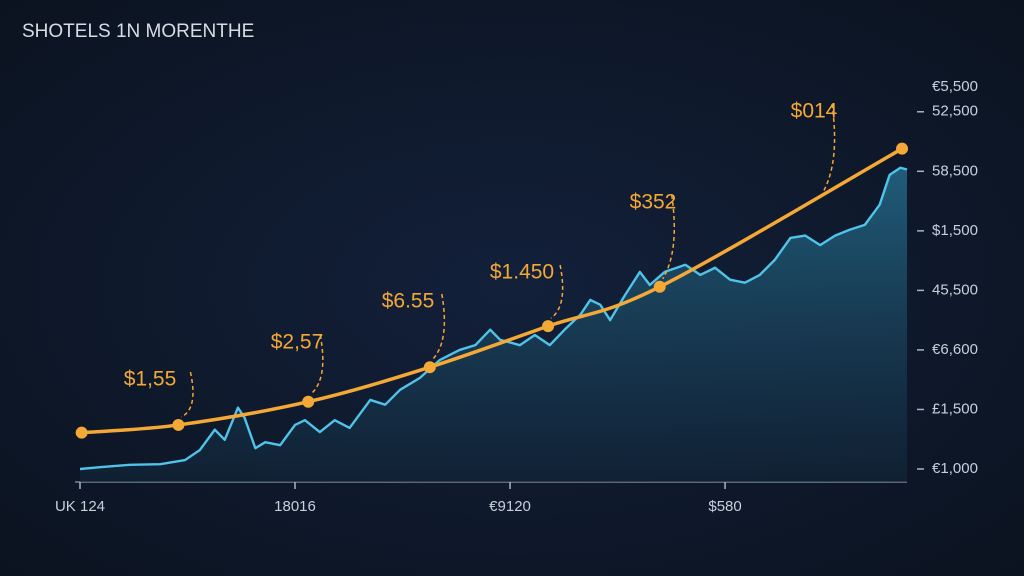 This screenshot has width=1024, height=576. I want to click on annotation: $1.450, so click(522, 272).